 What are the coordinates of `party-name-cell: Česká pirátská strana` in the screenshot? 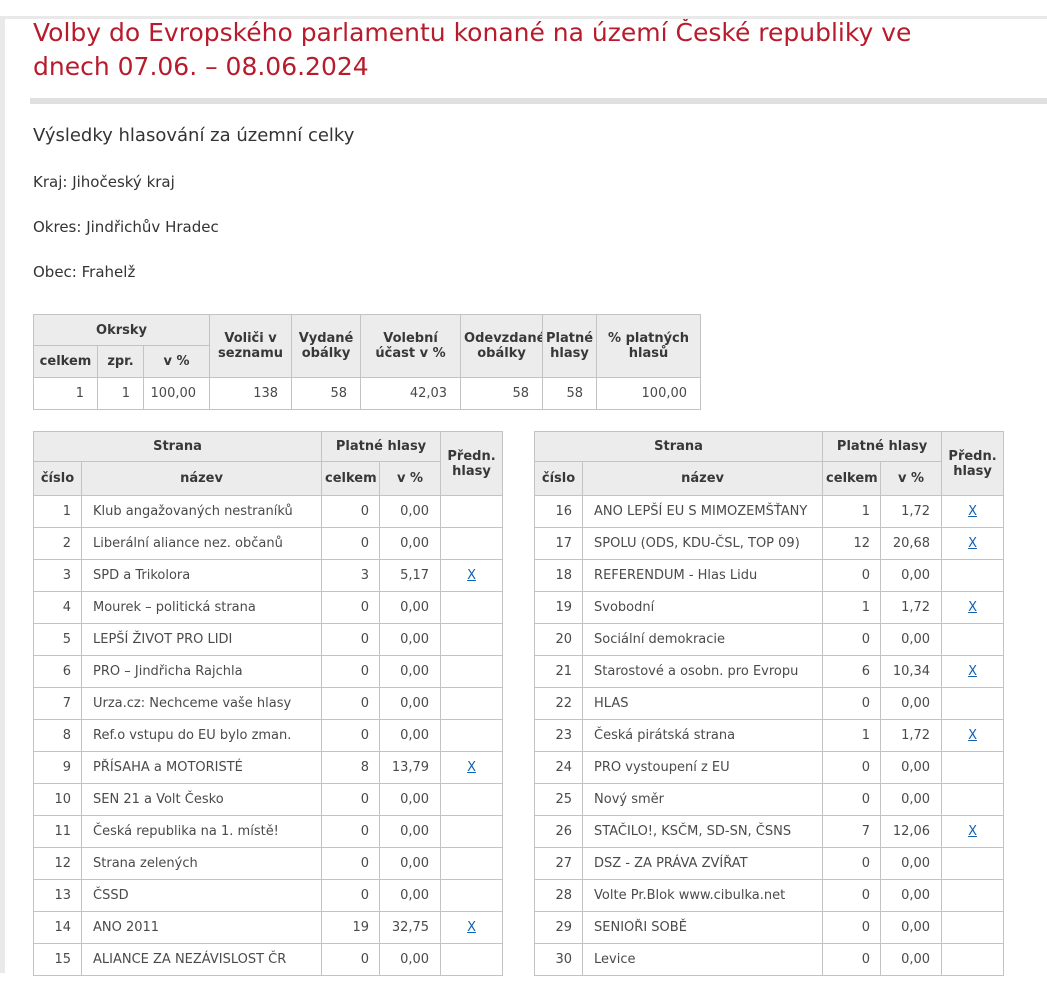 It's located at (703, 735).